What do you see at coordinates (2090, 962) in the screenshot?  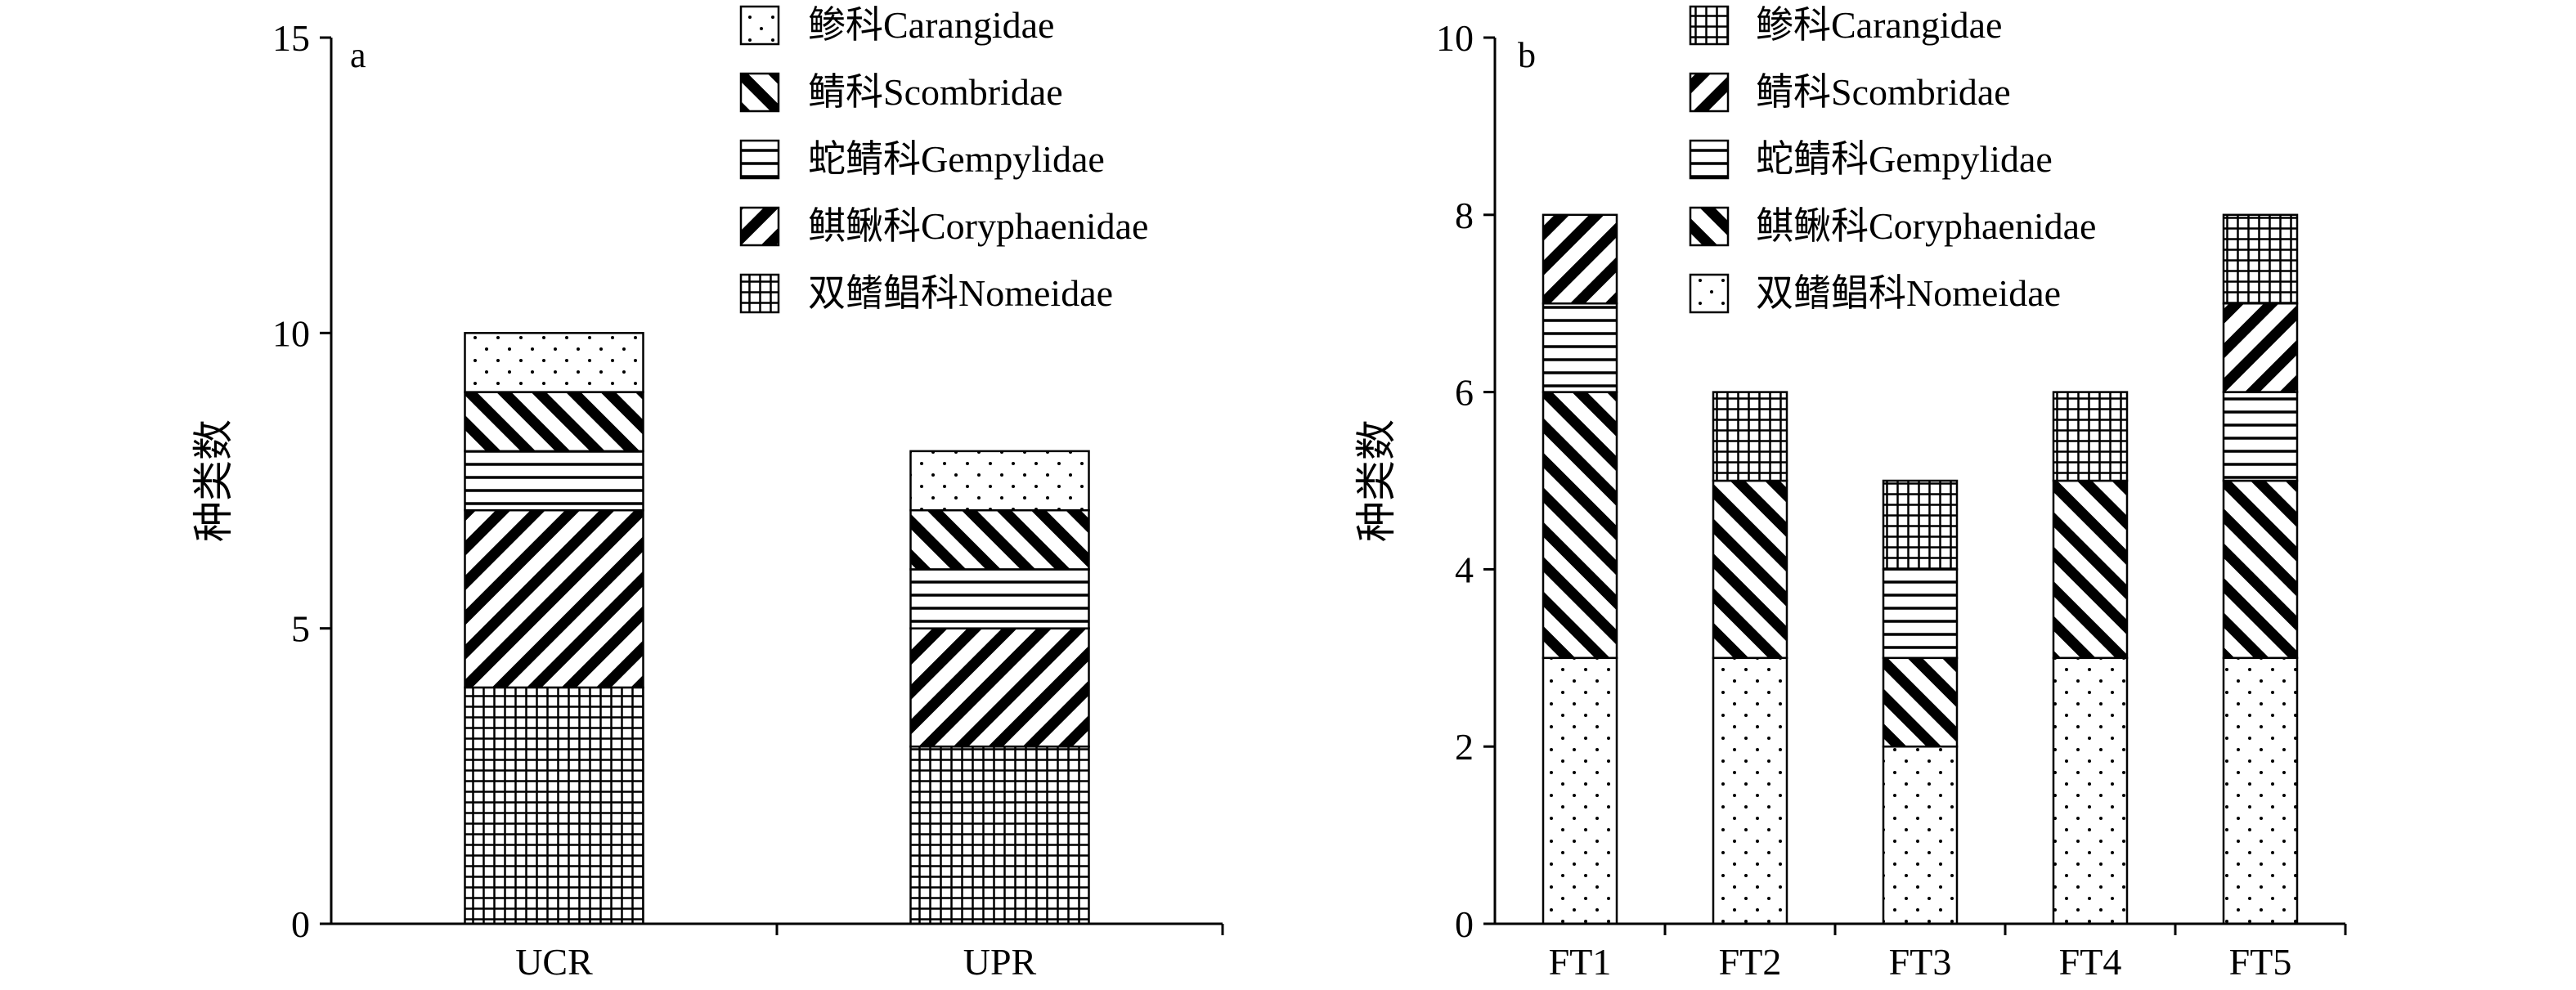 I see `x-tick-label: FT4` at bounding box center [2090, 962].